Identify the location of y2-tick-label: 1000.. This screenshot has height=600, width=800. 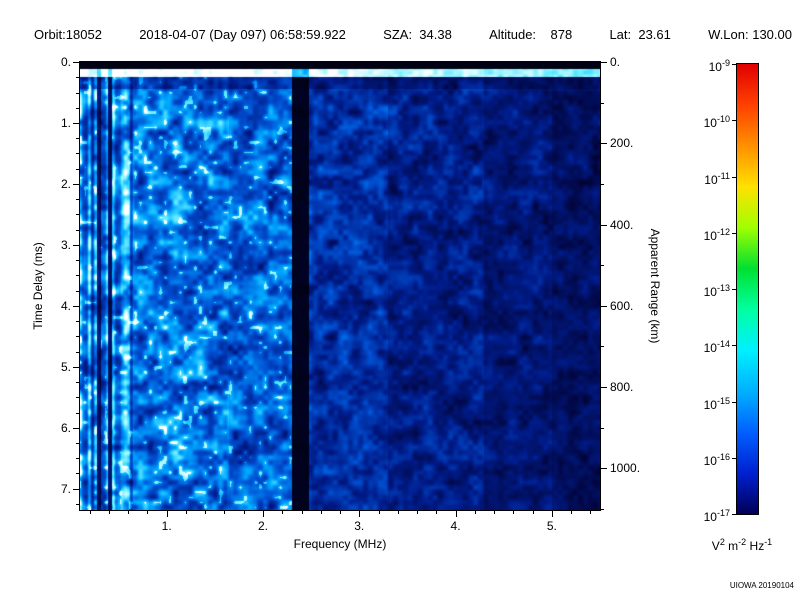
(625, 468).